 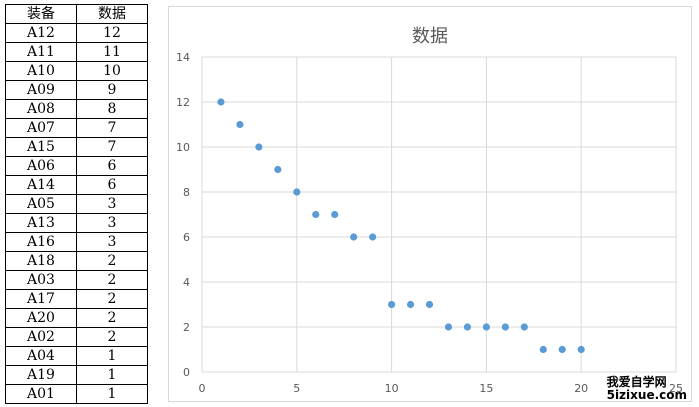 I want to click on cell-equipment: A02, so click(x=41, y=337).